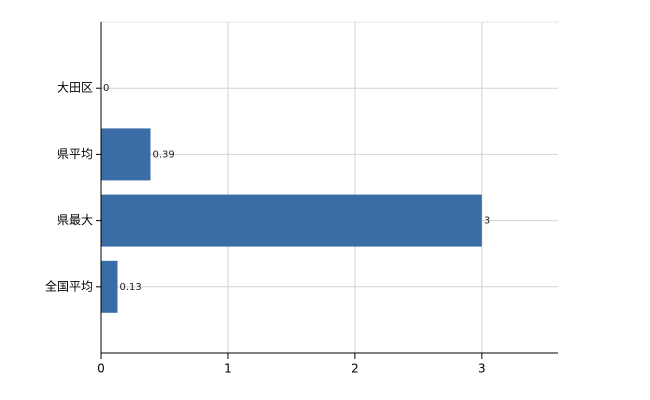  What do you see at coordinates (75, 88) in the screenshot?
I see `y-tick-label: 大田区` at bounding box center [75, 88].